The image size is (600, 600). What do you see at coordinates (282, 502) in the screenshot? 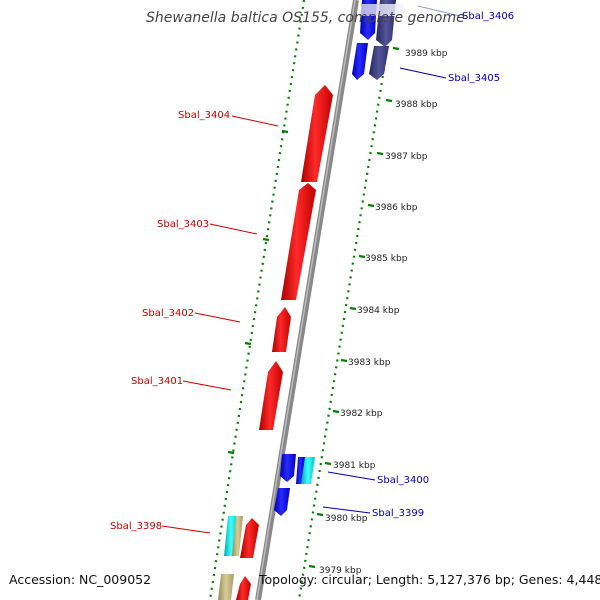
I see `gene-sbal-3399-arrow` at bounding box center [282, 502].